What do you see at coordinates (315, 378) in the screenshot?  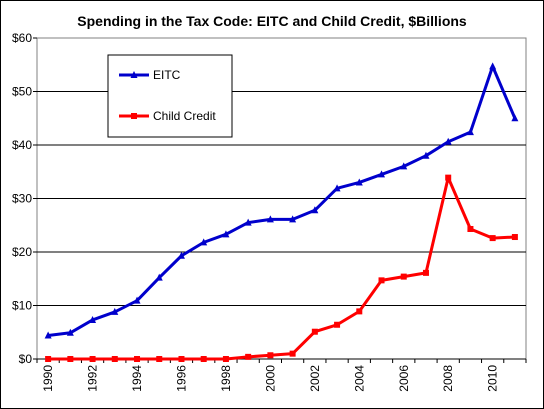 I see `x-tick-label: 2002` at bounding box center [315, 378].